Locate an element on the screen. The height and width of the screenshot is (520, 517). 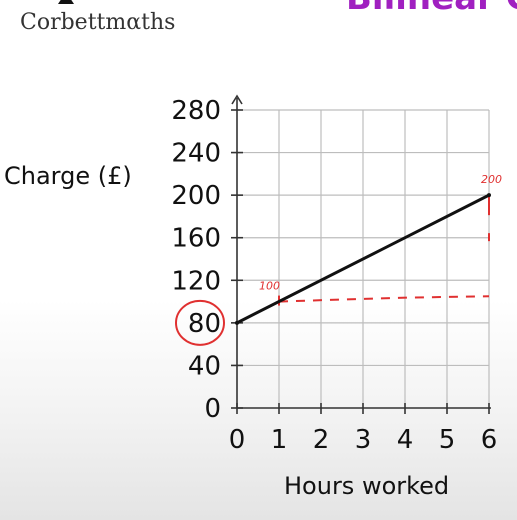
y-tick-label: 120 is located at coordinates (196, 281).